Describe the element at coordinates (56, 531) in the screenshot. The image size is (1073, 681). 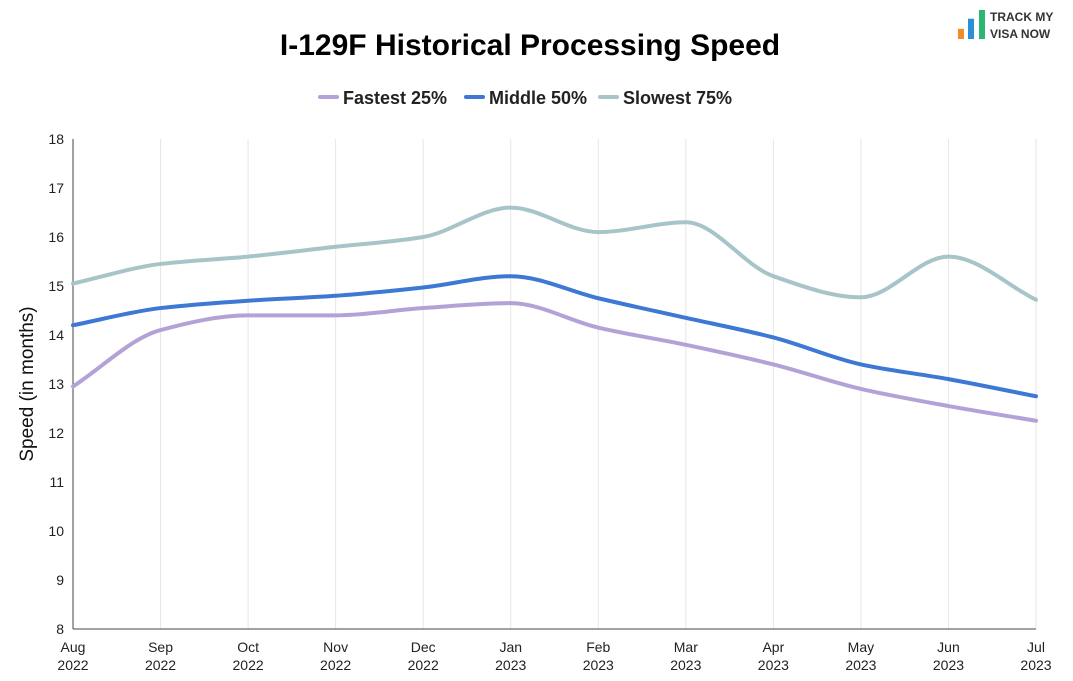
I see `y-tick-label: 10` at that location.